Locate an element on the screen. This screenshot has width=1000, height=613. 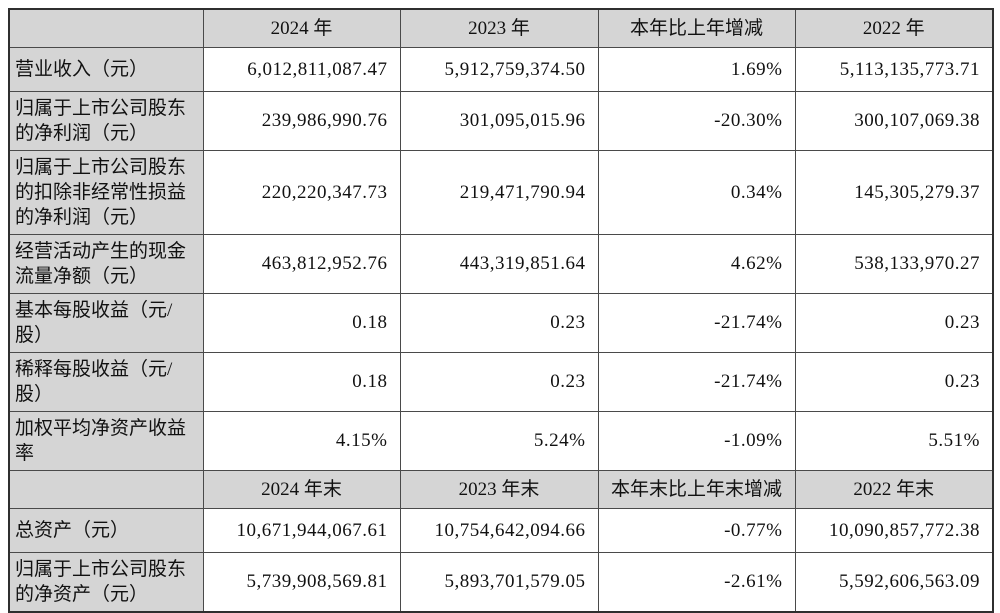
value-change: -20.30% is located at coordinates (696, 120).